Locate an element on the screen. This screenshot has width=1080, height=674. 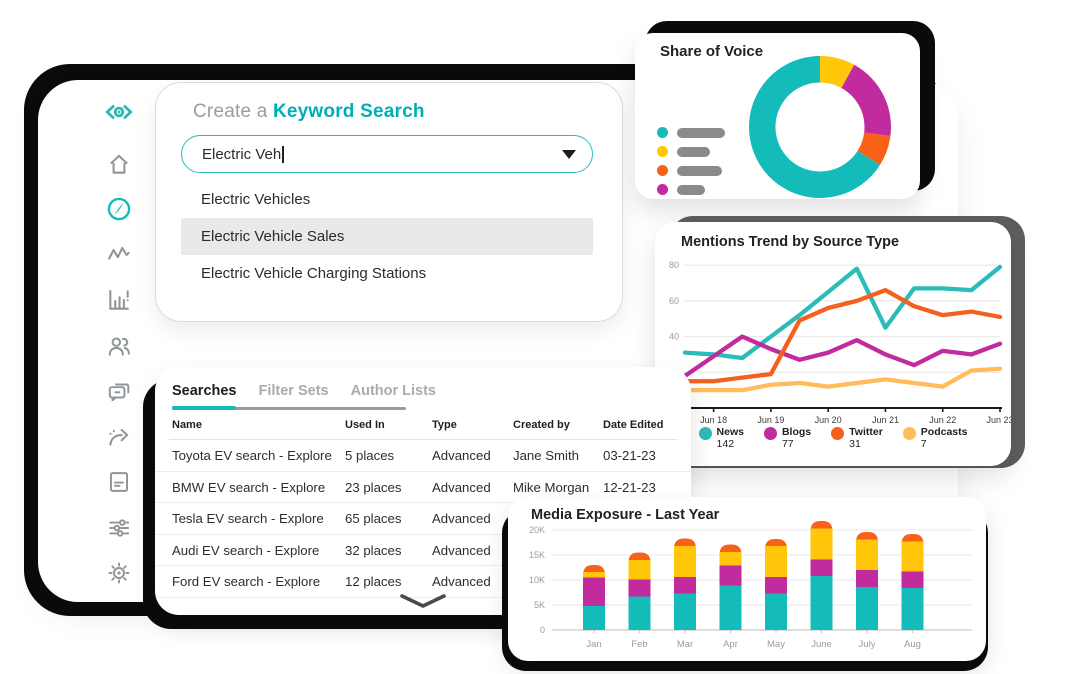
sidebar-item-trends is located at coordinates (119, 255).